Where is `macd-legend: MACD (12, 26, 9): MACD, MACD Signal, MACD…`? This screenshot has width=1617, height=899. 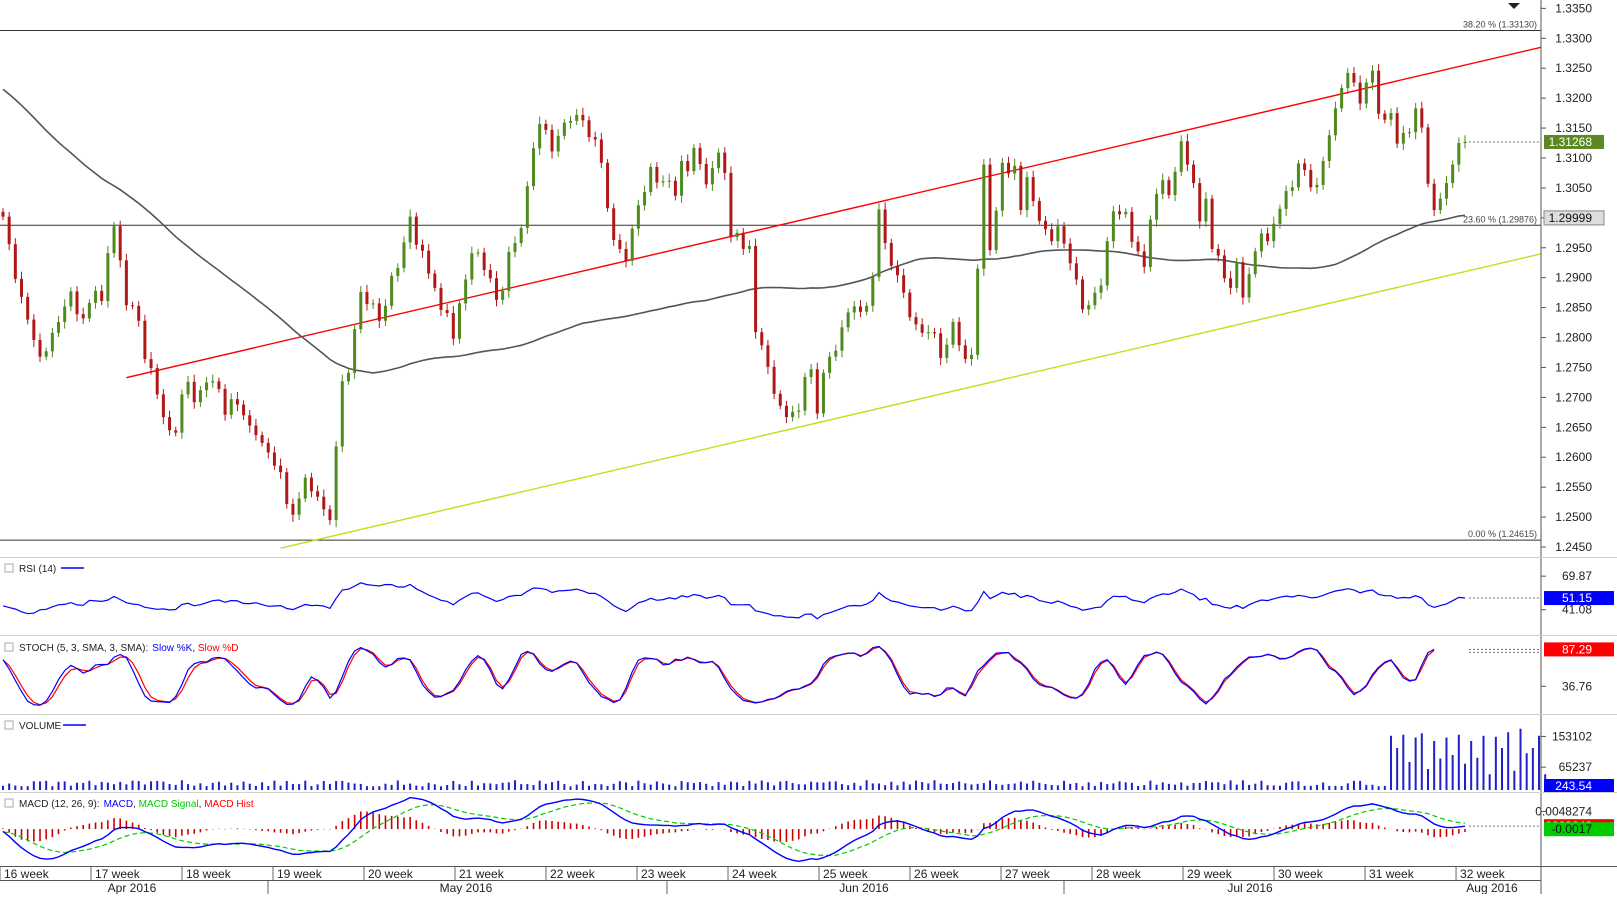 macd-legend: MACD (12, 26, 9): MACD, MACD Signal, MACD… is located at coordinates (129, 804).